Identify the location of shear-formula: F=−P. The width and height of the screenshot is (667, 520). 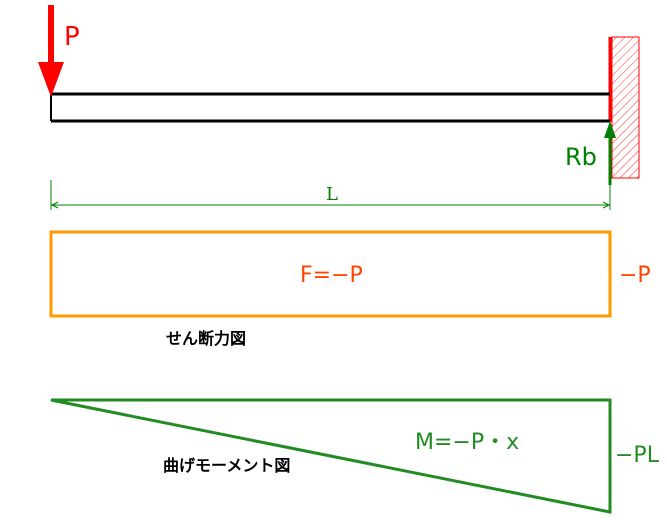
(331, 275).